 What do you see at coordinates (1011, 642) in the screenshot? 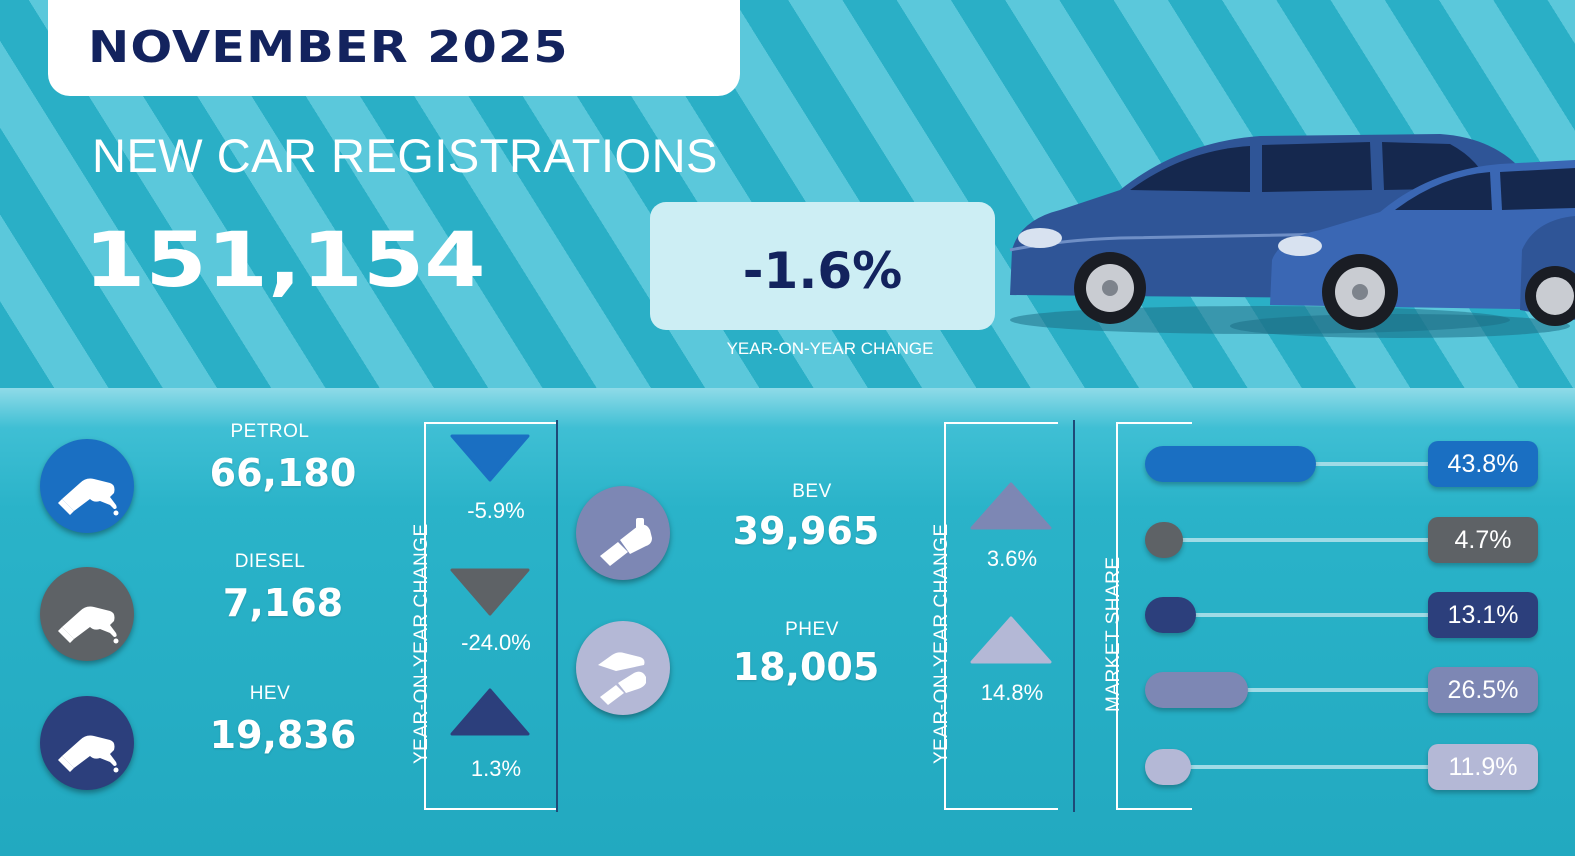
I see `phev-up-arrow-icon` at bounding box center [1011, 642].